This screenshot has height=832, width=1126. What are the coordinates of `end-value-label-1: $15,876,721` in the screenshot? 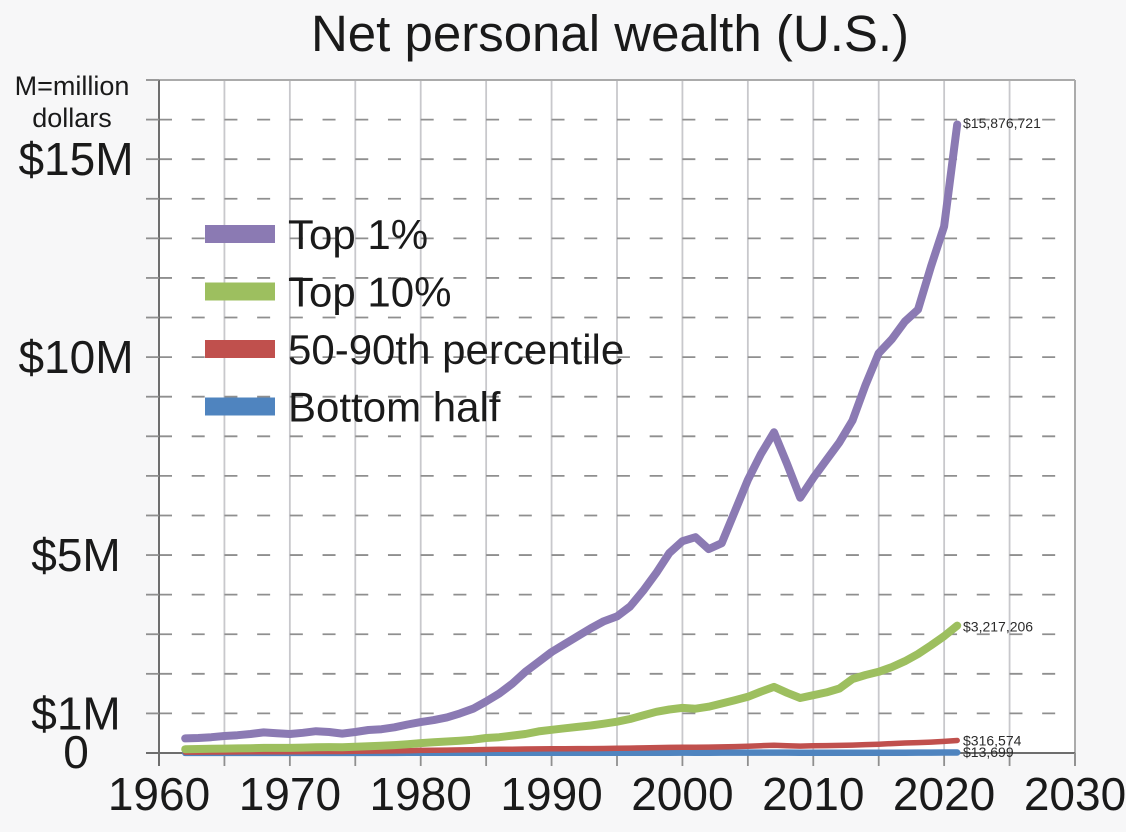 It's located at (1002, 123).